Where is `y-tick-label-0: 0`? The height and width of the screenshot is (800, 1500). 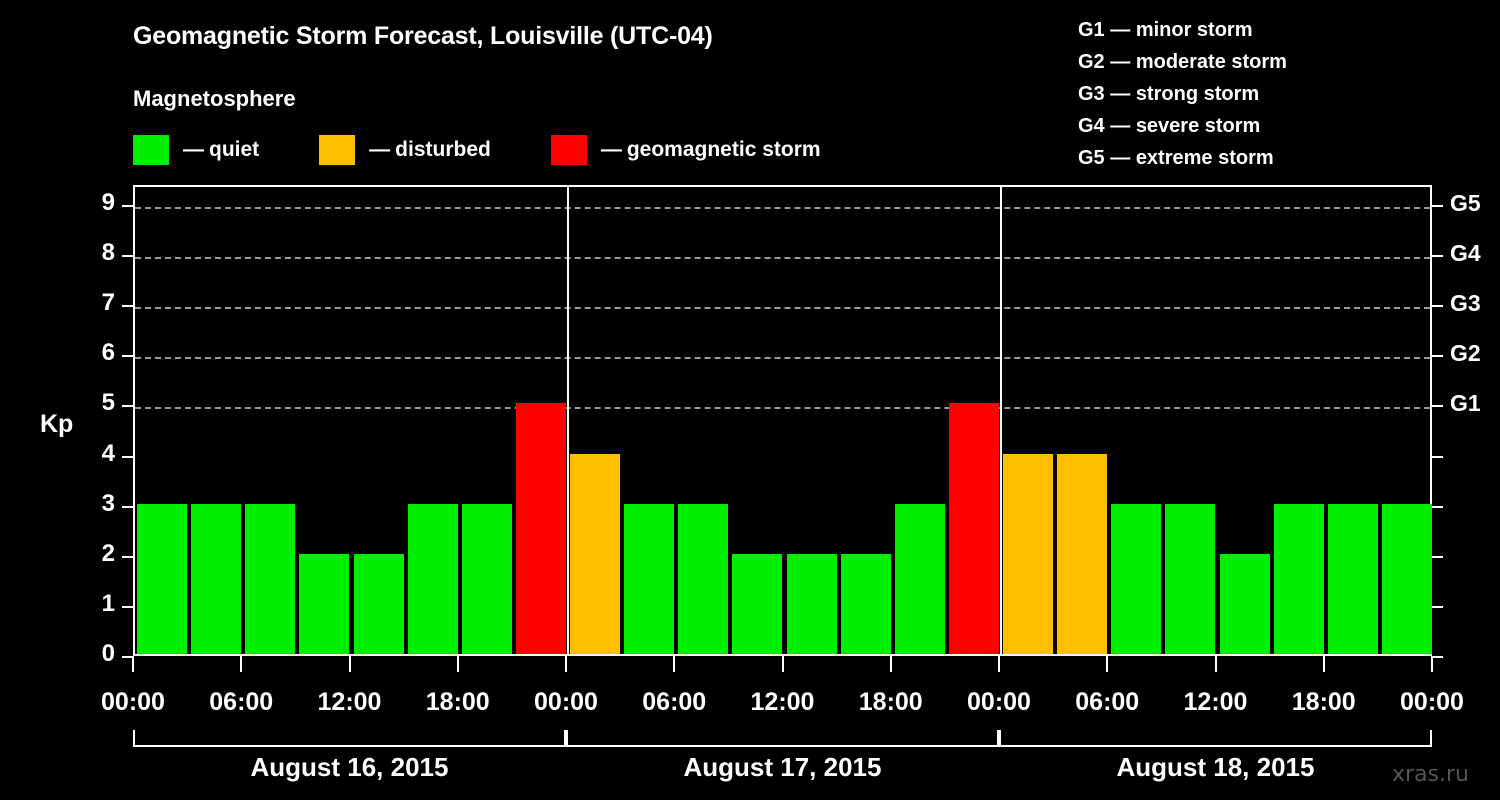
y-tick-label-0: 0 is located at coordinates (108, 653).